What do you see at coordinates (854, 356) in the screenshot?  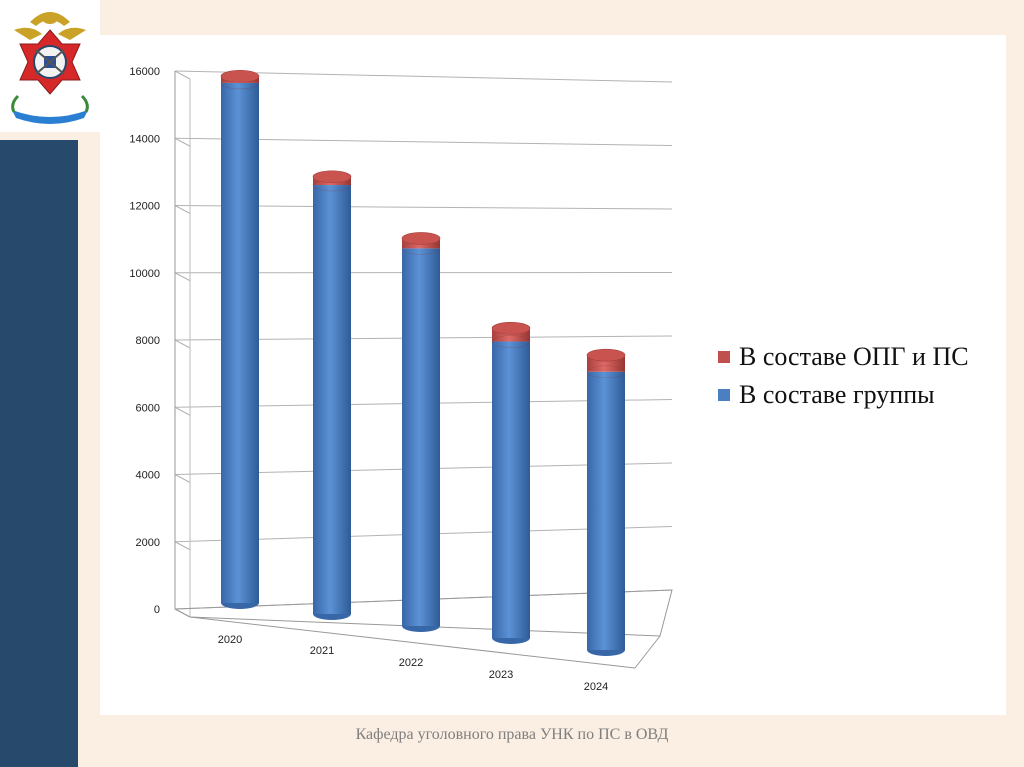 I see `legend-label-opg: В составе ОПГ и ПС` at bounding box center [854, 356].